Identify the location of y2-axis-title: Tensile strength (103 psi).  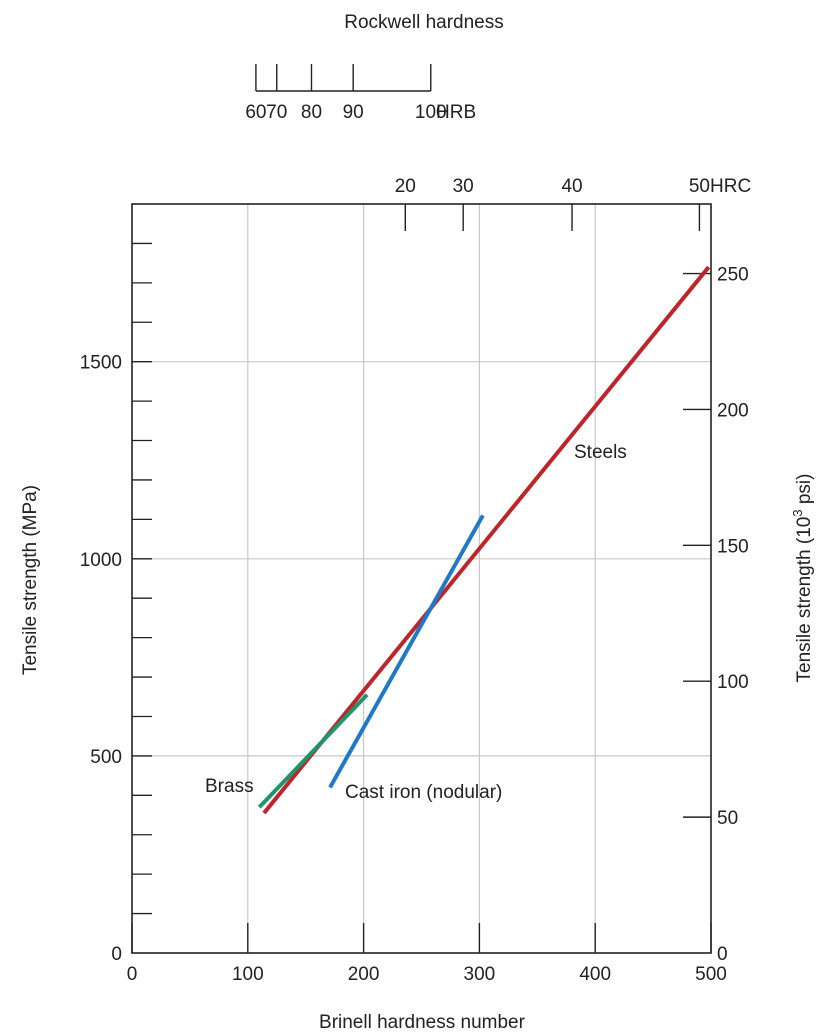
(802, 578).